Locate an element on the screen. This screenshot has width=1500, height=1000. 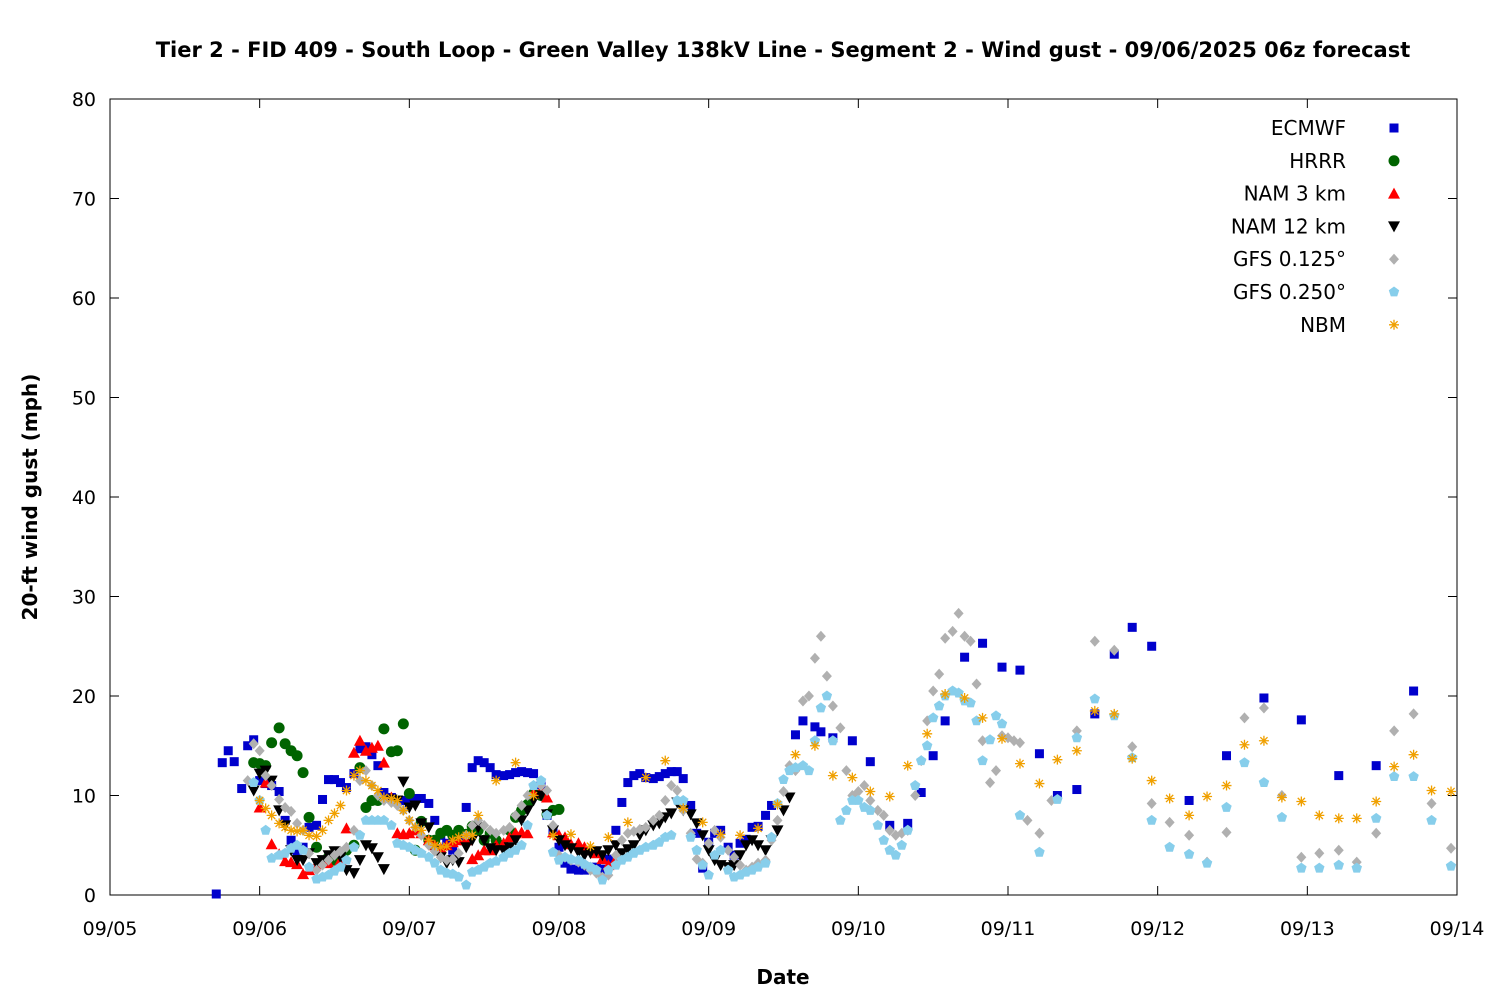
x-tick-label: 09/10 is located at coordinates (858, 929).